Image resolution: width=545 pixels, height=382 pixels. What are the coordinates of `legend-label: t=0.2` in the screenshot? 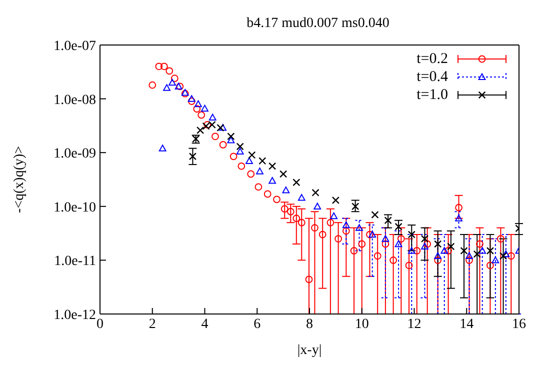 It's located at (432, 59).